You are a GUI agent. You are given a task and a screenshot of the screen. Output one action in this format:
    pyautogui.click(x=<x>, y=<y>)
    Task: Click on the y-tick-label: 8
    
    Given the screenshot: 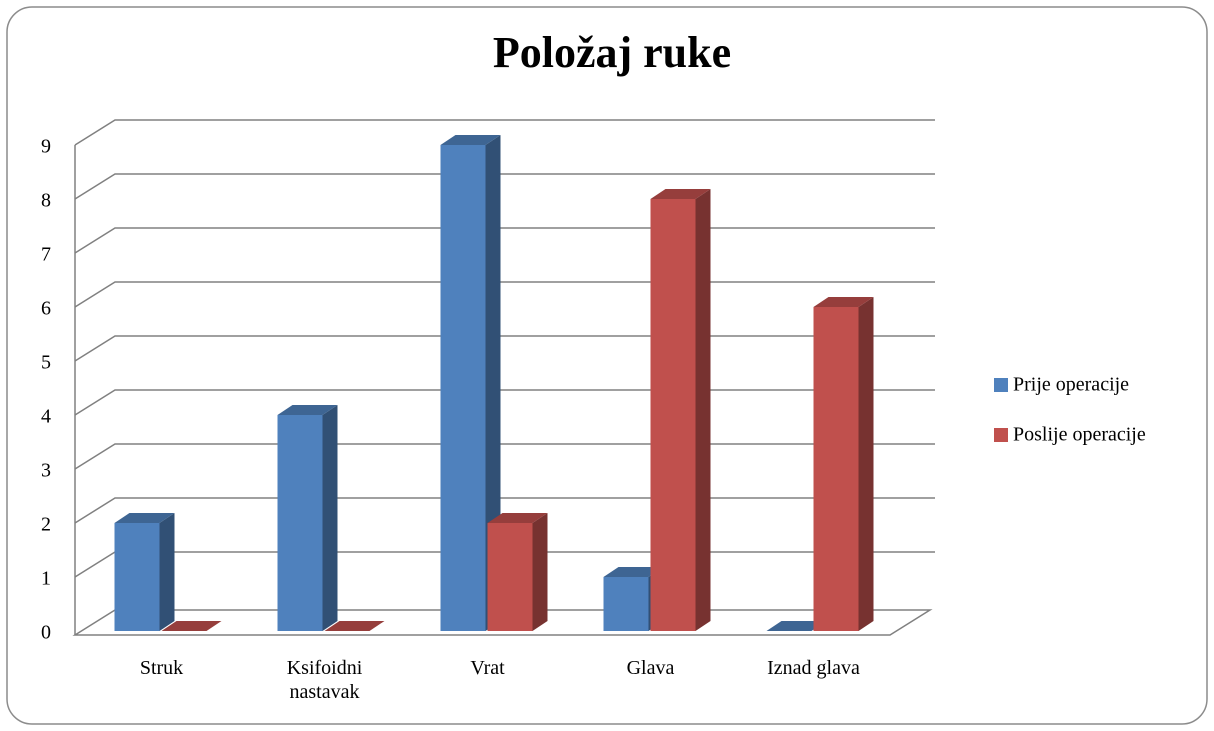 What is the action you would take?
    pyautogui.click(x=46, y=201)
    